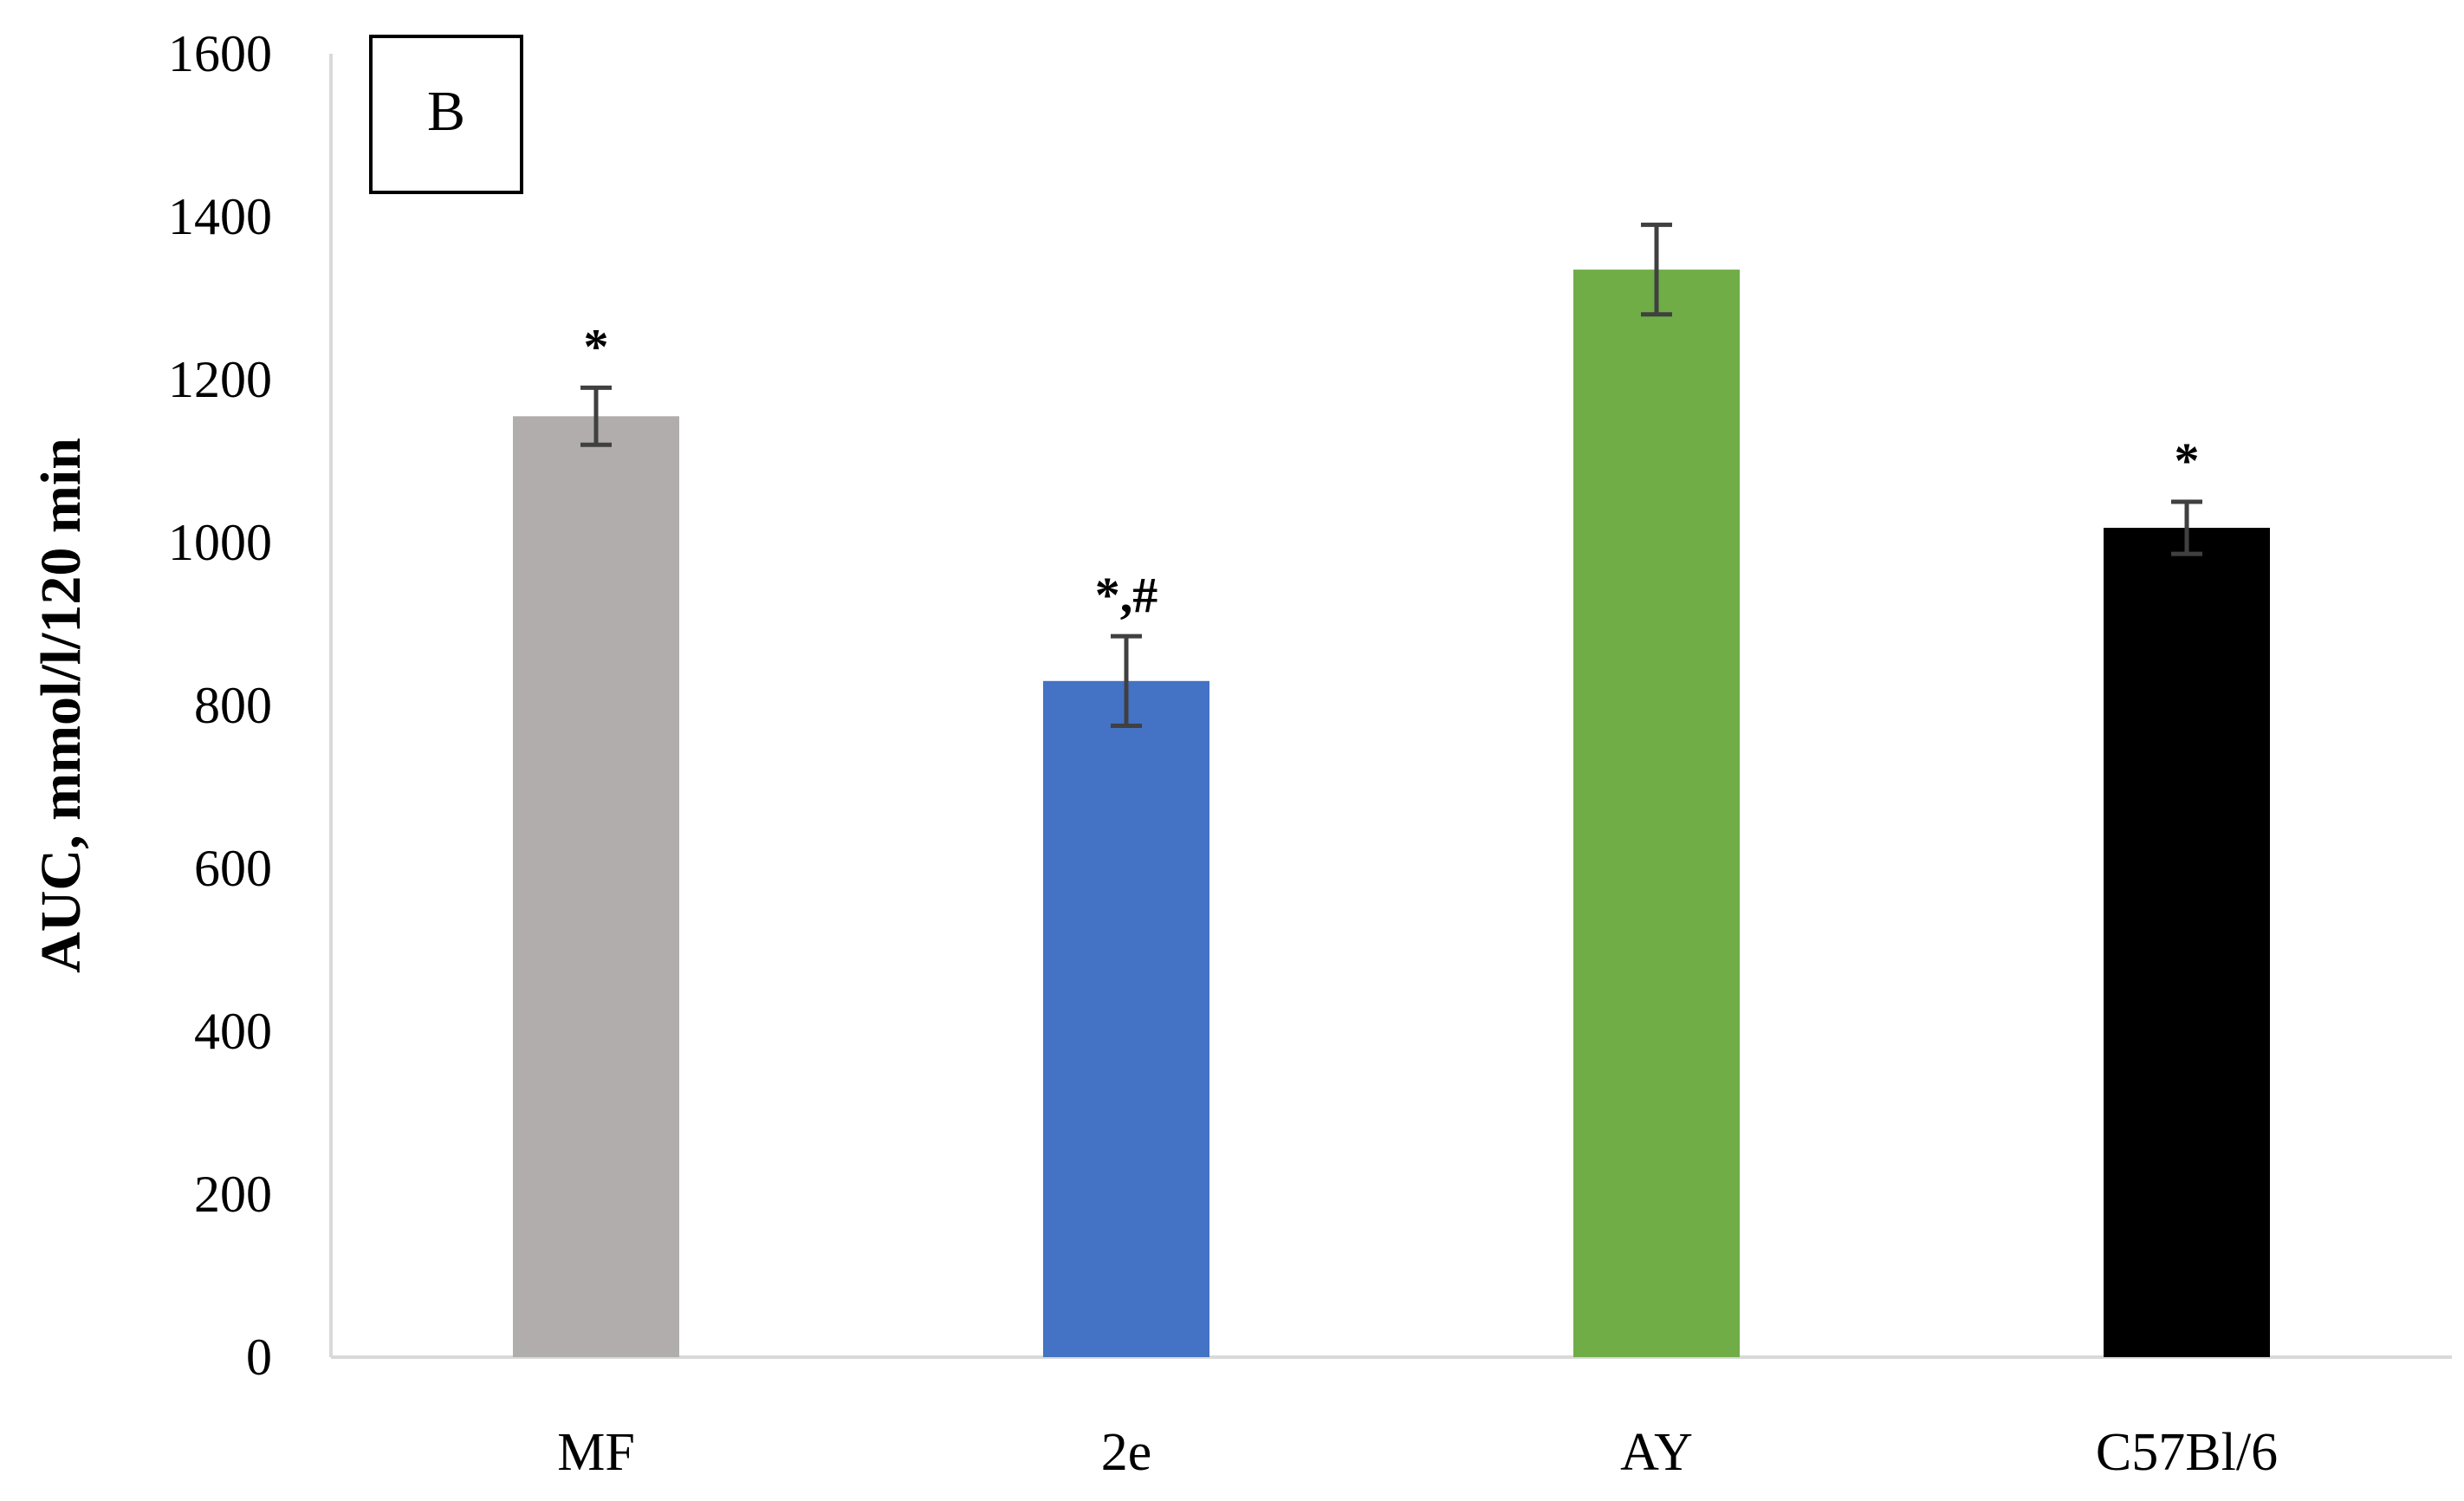 This screenshot has width=2464, height=1501. I want to click on x-category-label: MF, so click(596, 1452).